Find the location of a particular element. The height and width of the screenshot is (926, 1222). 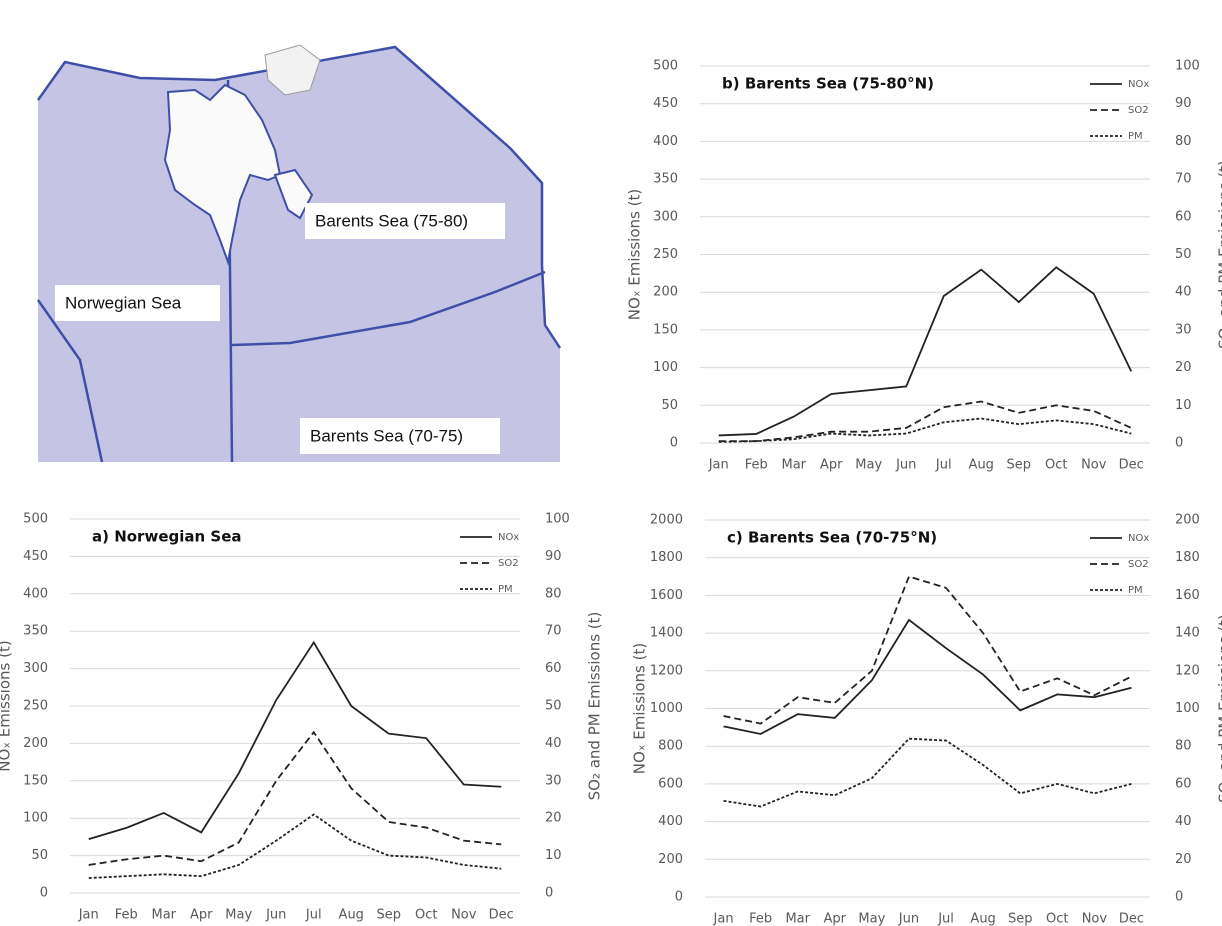

y-tick-label: 800 is located at coordinates (670, 746).